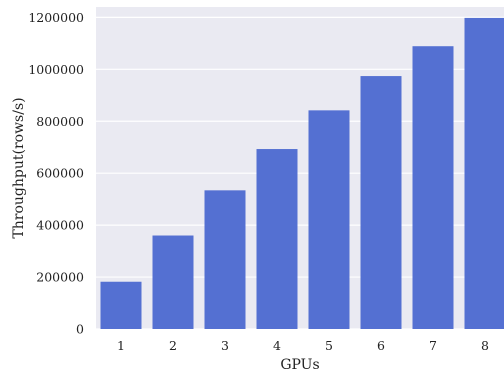  I want to click on x-tick-label: 5, so click(329, 345).